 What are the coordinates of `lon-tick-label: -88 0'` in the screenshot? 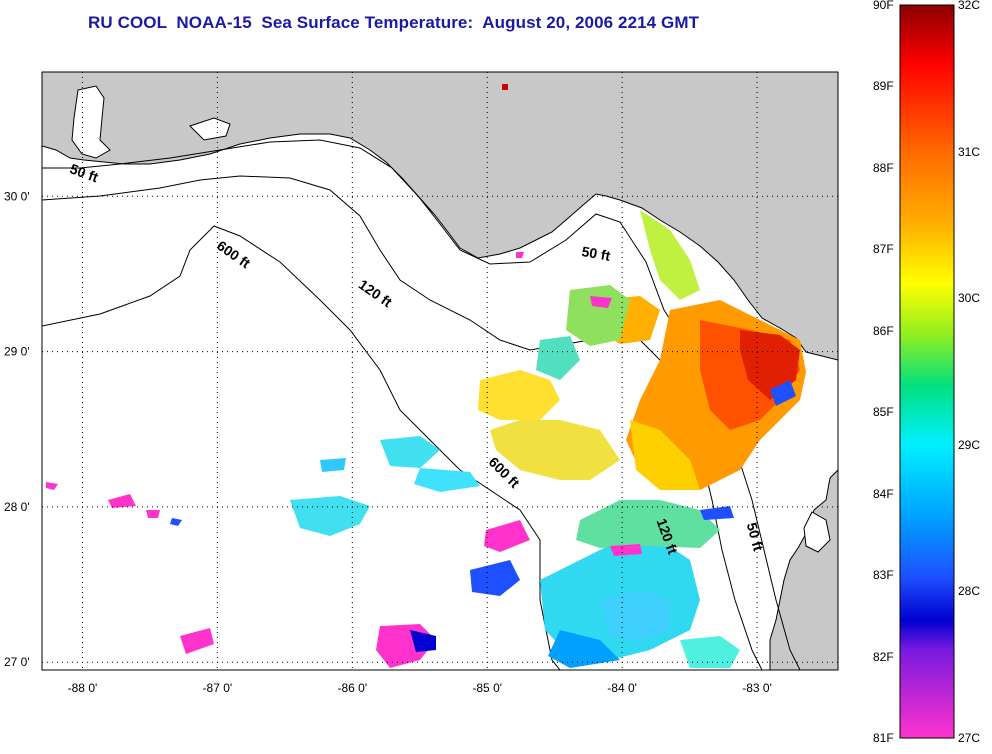 It's located at (83, 688).